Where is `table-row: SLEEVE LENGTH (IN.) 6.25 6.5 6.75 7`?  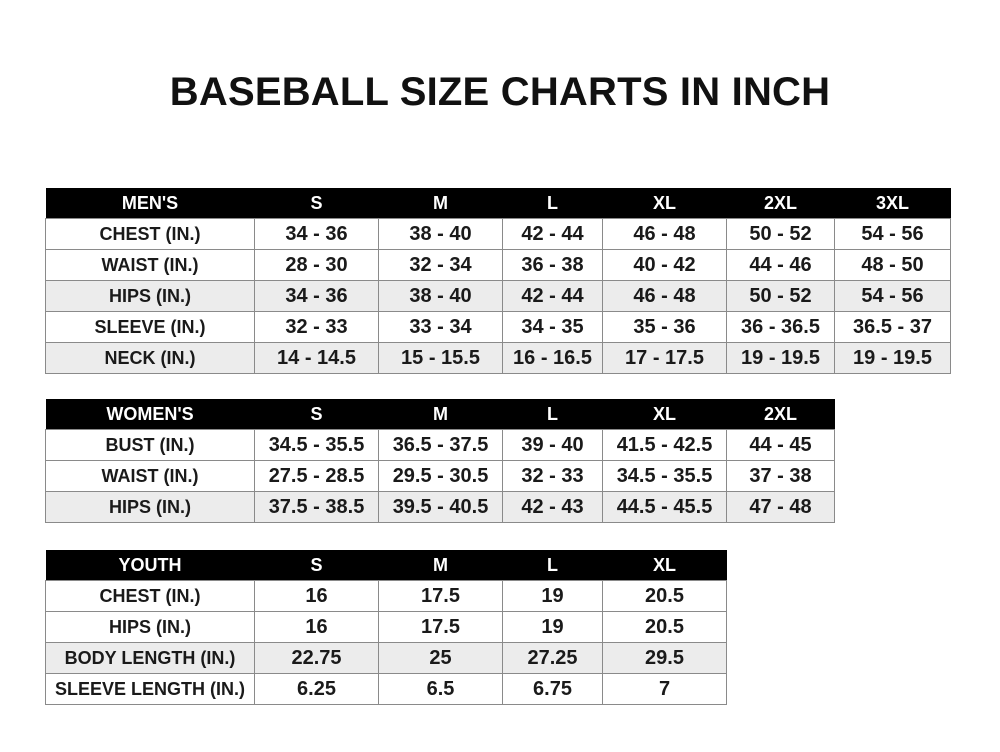
table-row: SLEEVE LENGTH (IN.) 6.25 6.5 6.75 7 is located at coordinates (386, 689).